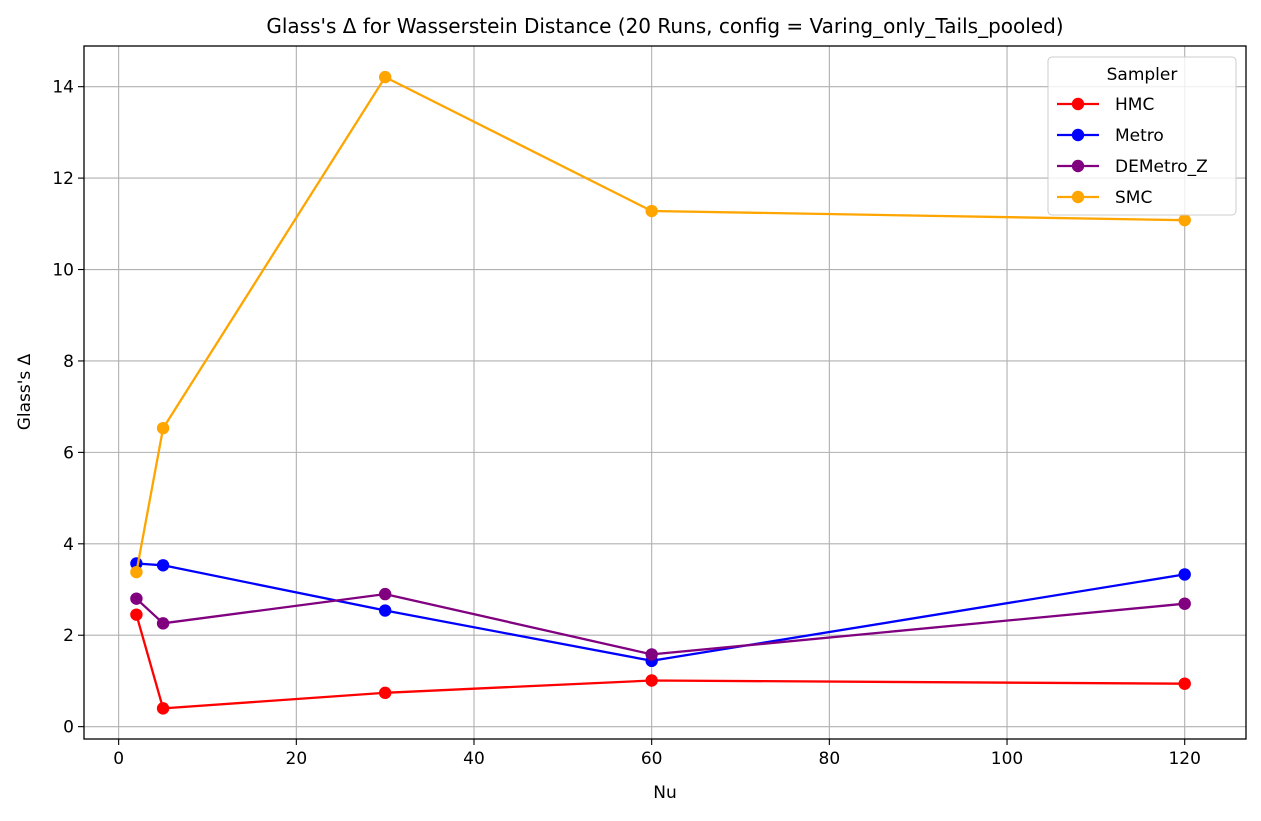 This screenshot has height=821, width=1261. I want to click on legend-item: SMC, so click(1104, 198).